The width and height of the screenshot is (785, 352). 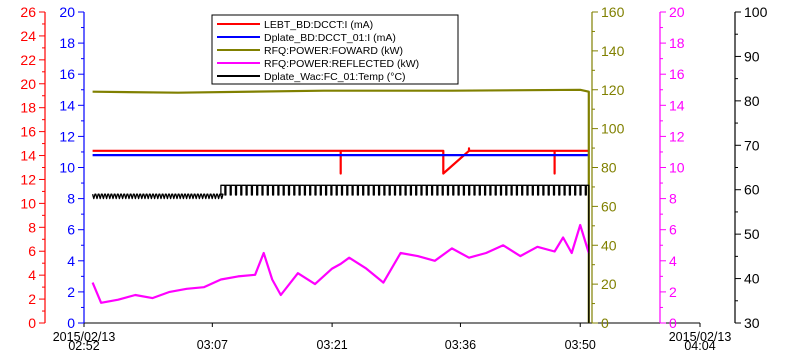 I want to click on x-tick-label: 2015/02/13 04:04, so click(x=700, y=341).